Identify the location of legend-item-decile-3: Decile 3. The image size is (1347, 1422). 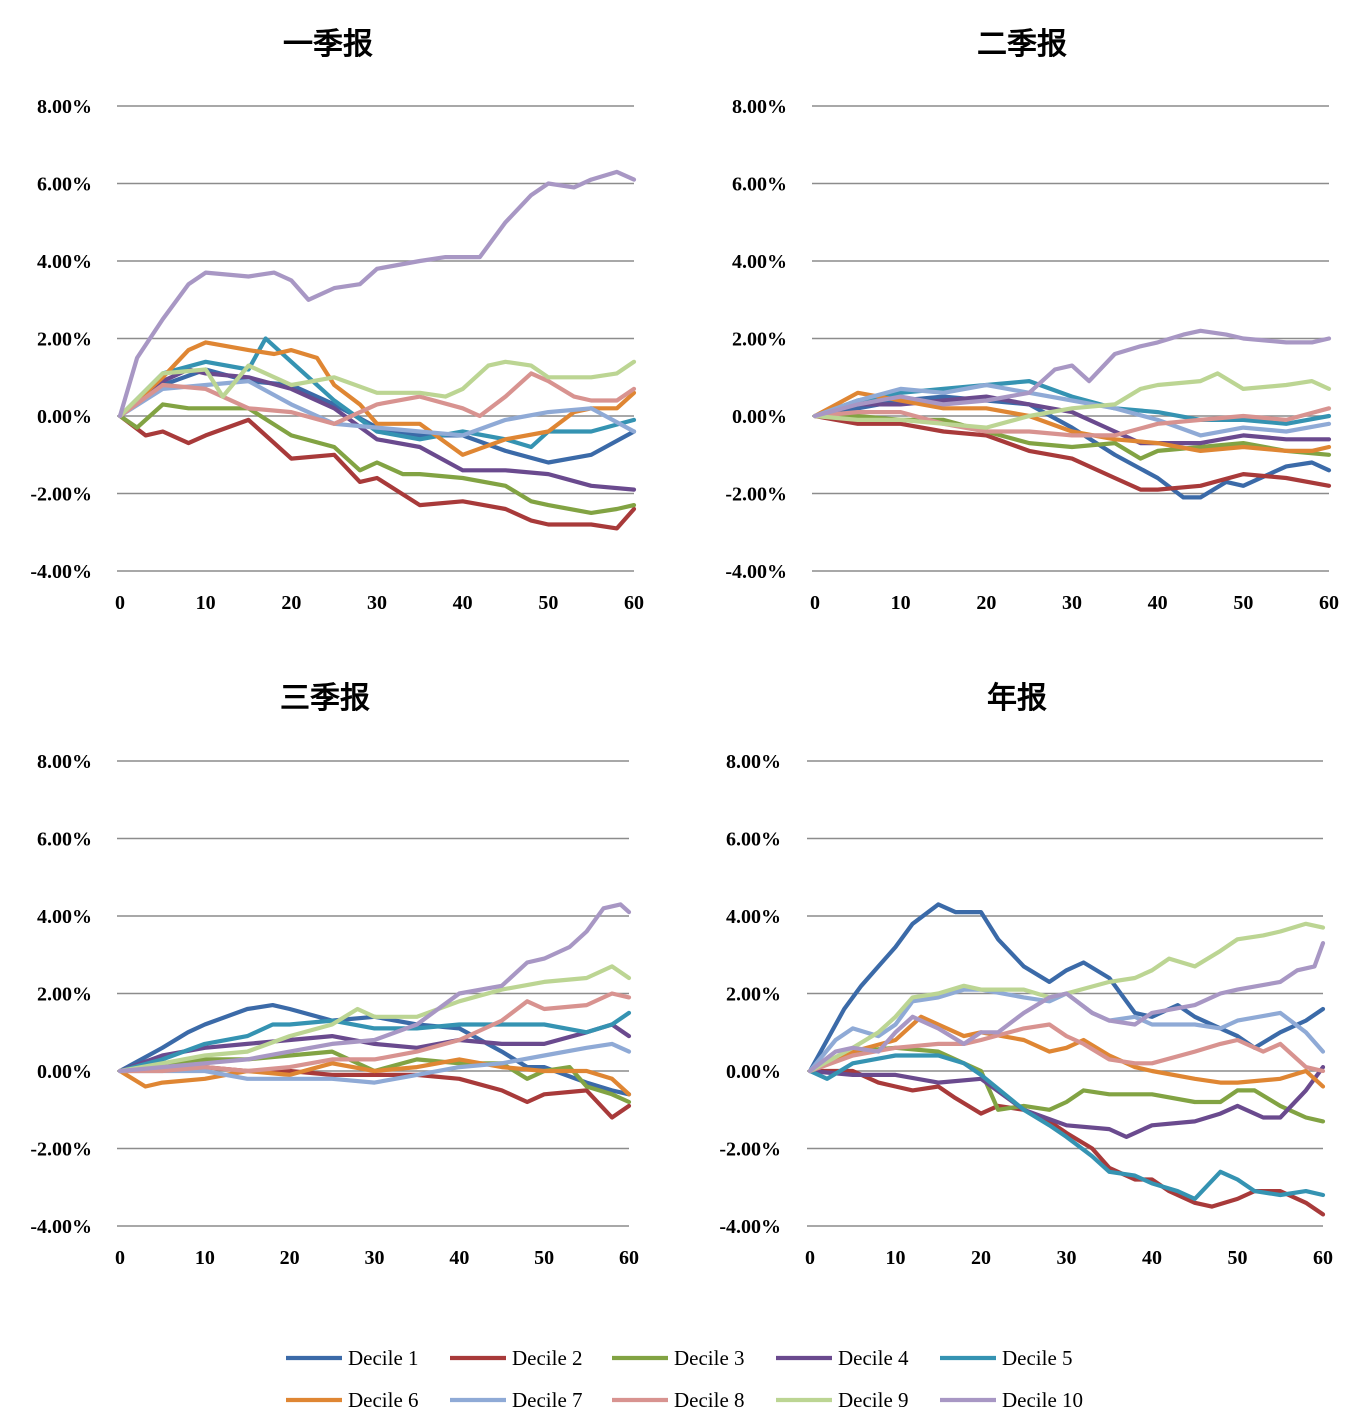
(678, 1358).